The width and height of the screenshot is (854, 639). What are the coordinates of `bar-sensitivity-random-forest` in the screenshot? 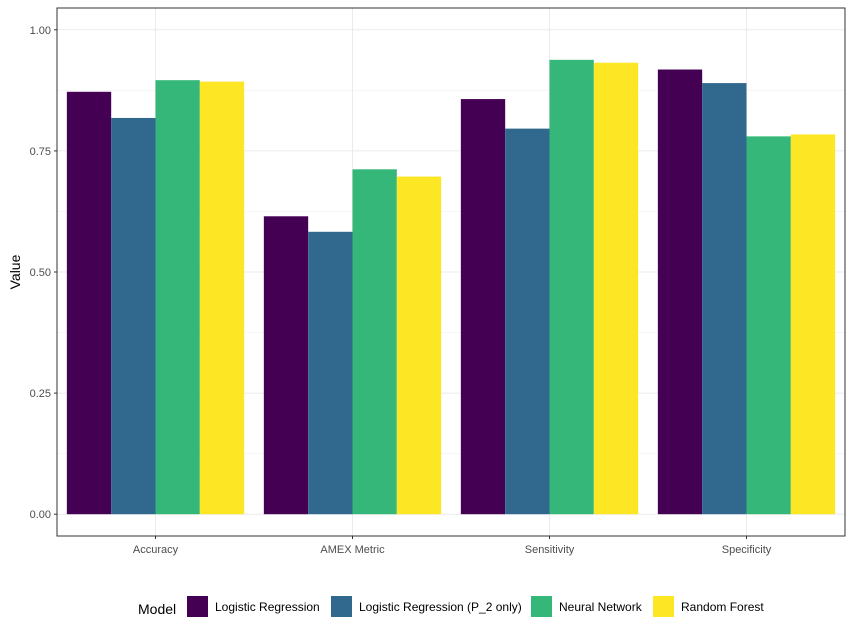 It's located at (616, 288).